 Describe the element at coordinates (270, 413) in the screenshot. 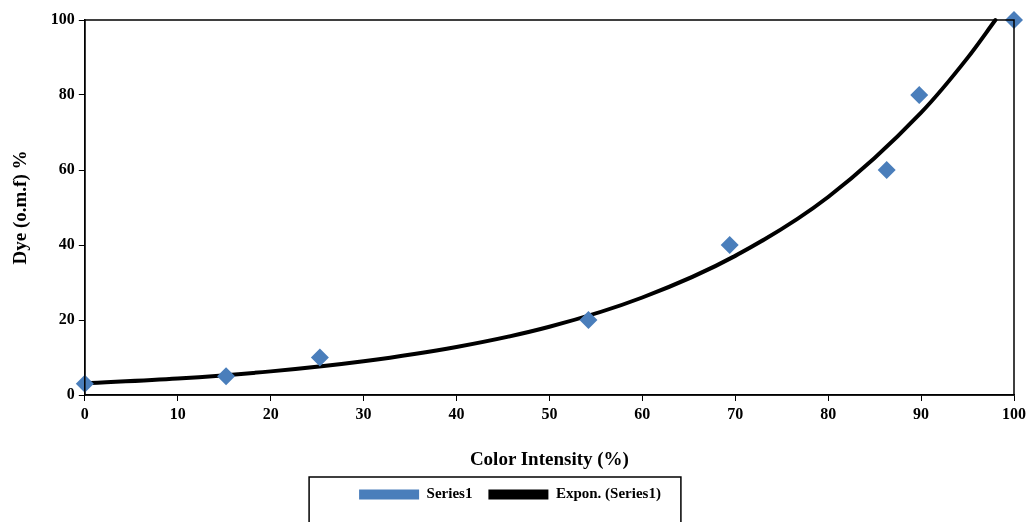

I see `x-tick-label: 20` at that location.